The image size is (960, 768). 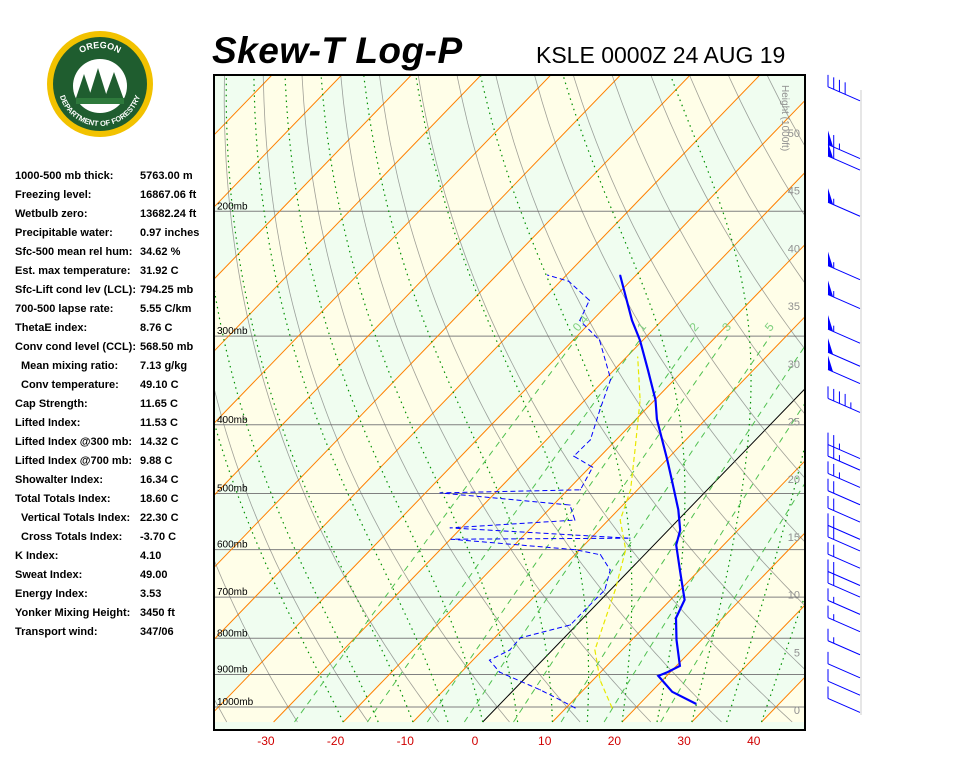 What do you see at coordinates (794, 480) in the screenshot?
I see `height-tick-label: 20` at bounding box center [794, 480].